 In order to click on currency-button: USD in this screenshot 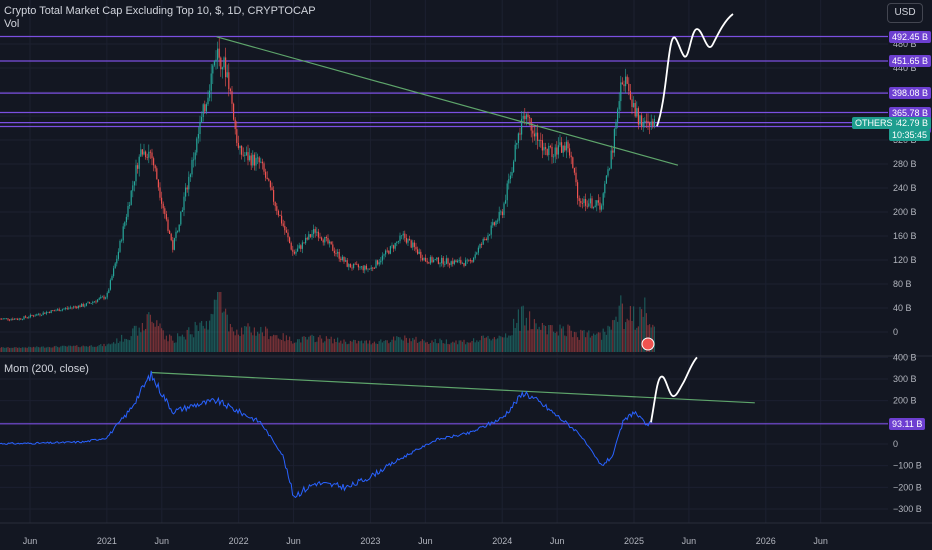, I will do `click(905, 13)`.